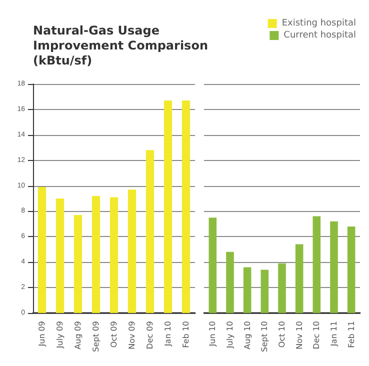 This screenshot has width=369, height=366. I want to click on x-tick-label: Oct 10, so click(282, 334).